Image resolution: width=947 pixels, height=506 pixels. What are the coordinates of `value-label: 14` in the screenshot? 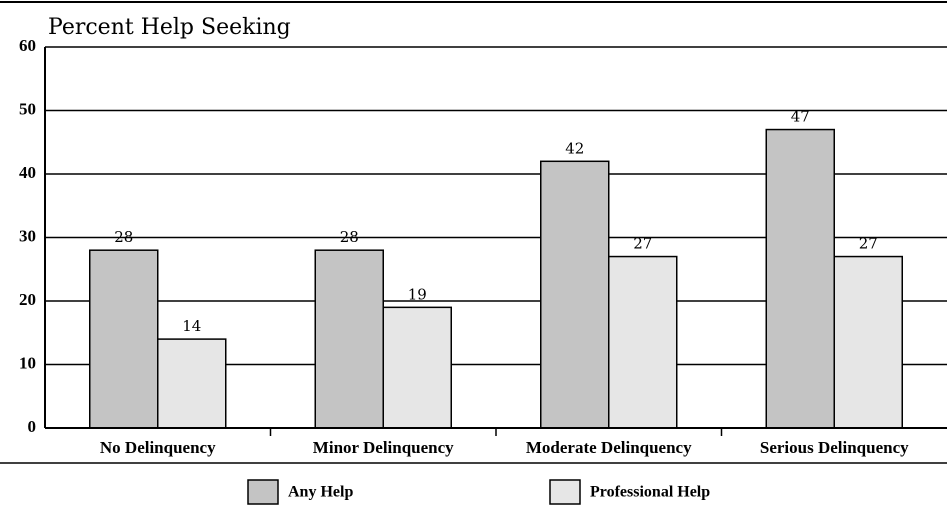 It's located at (191, 326).